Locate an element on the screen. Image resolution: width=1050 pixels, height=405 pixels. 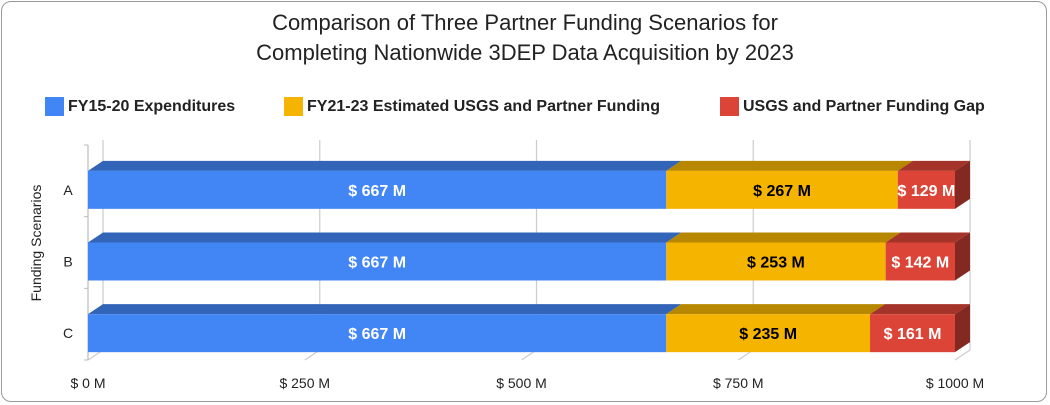
y-axis-title: Funding Scenarios is located at coordinates (36, 243).